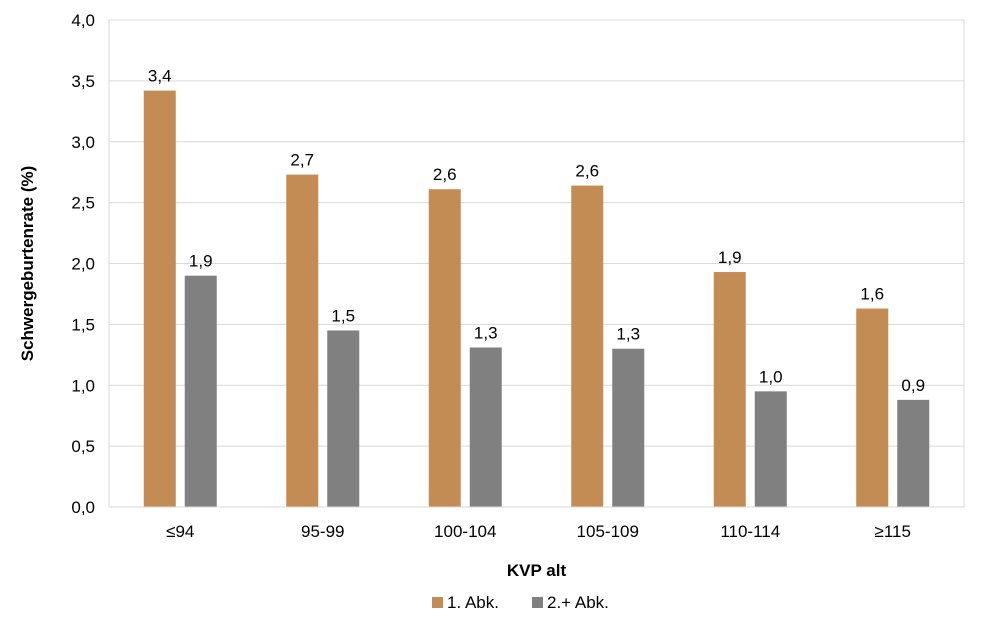 The image size is (983, 637). What do you see at coordinates (83, 507) in the screenshot?
I see `y-tick-label: 0,0` at bounding box center [83, 507].